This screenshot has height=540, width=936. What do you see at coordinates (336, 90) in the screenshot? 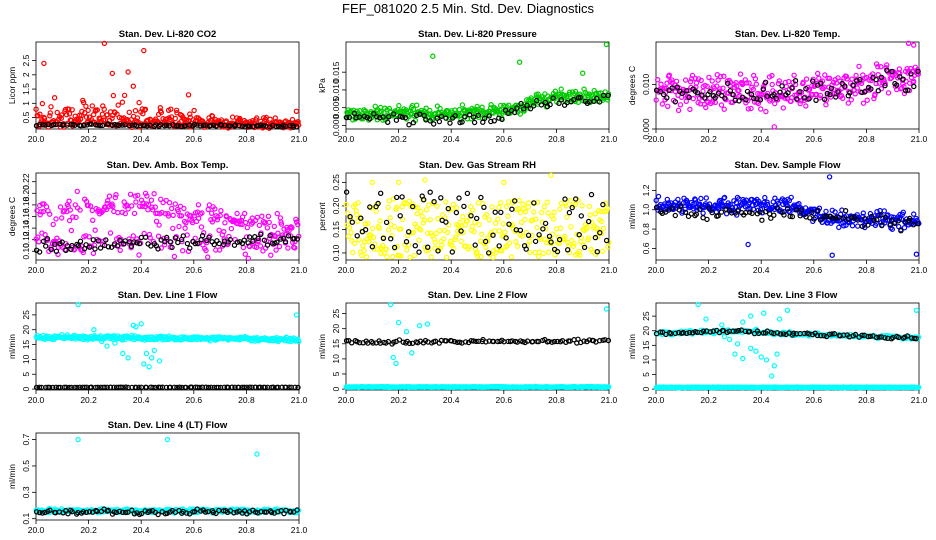
I see `y-tick-label: 0.010` at bounding box center [336, 90].